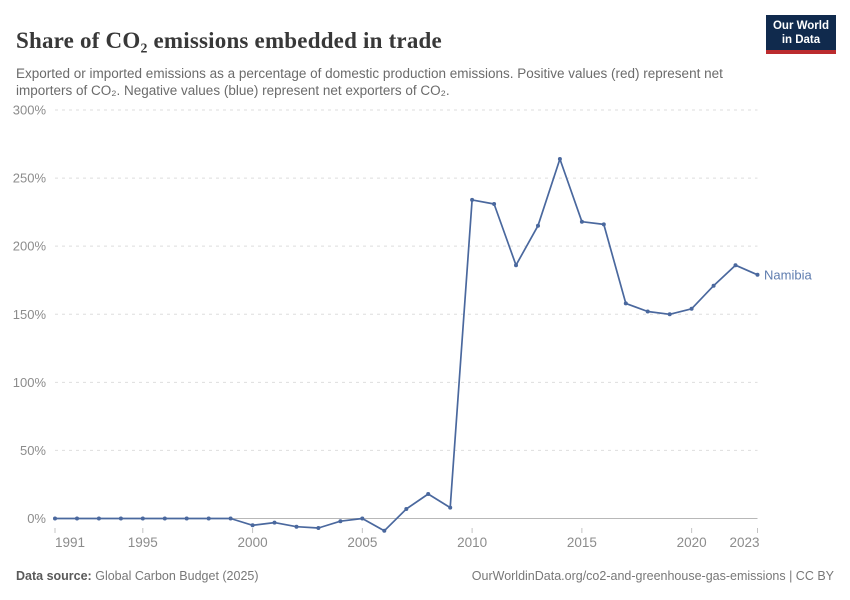 Image resolution: width=850 pixels, height=600 pixels. Describe the element at coordinates (362, 542) in the screenshot. I see `x-axis-label: 2005` at that location.